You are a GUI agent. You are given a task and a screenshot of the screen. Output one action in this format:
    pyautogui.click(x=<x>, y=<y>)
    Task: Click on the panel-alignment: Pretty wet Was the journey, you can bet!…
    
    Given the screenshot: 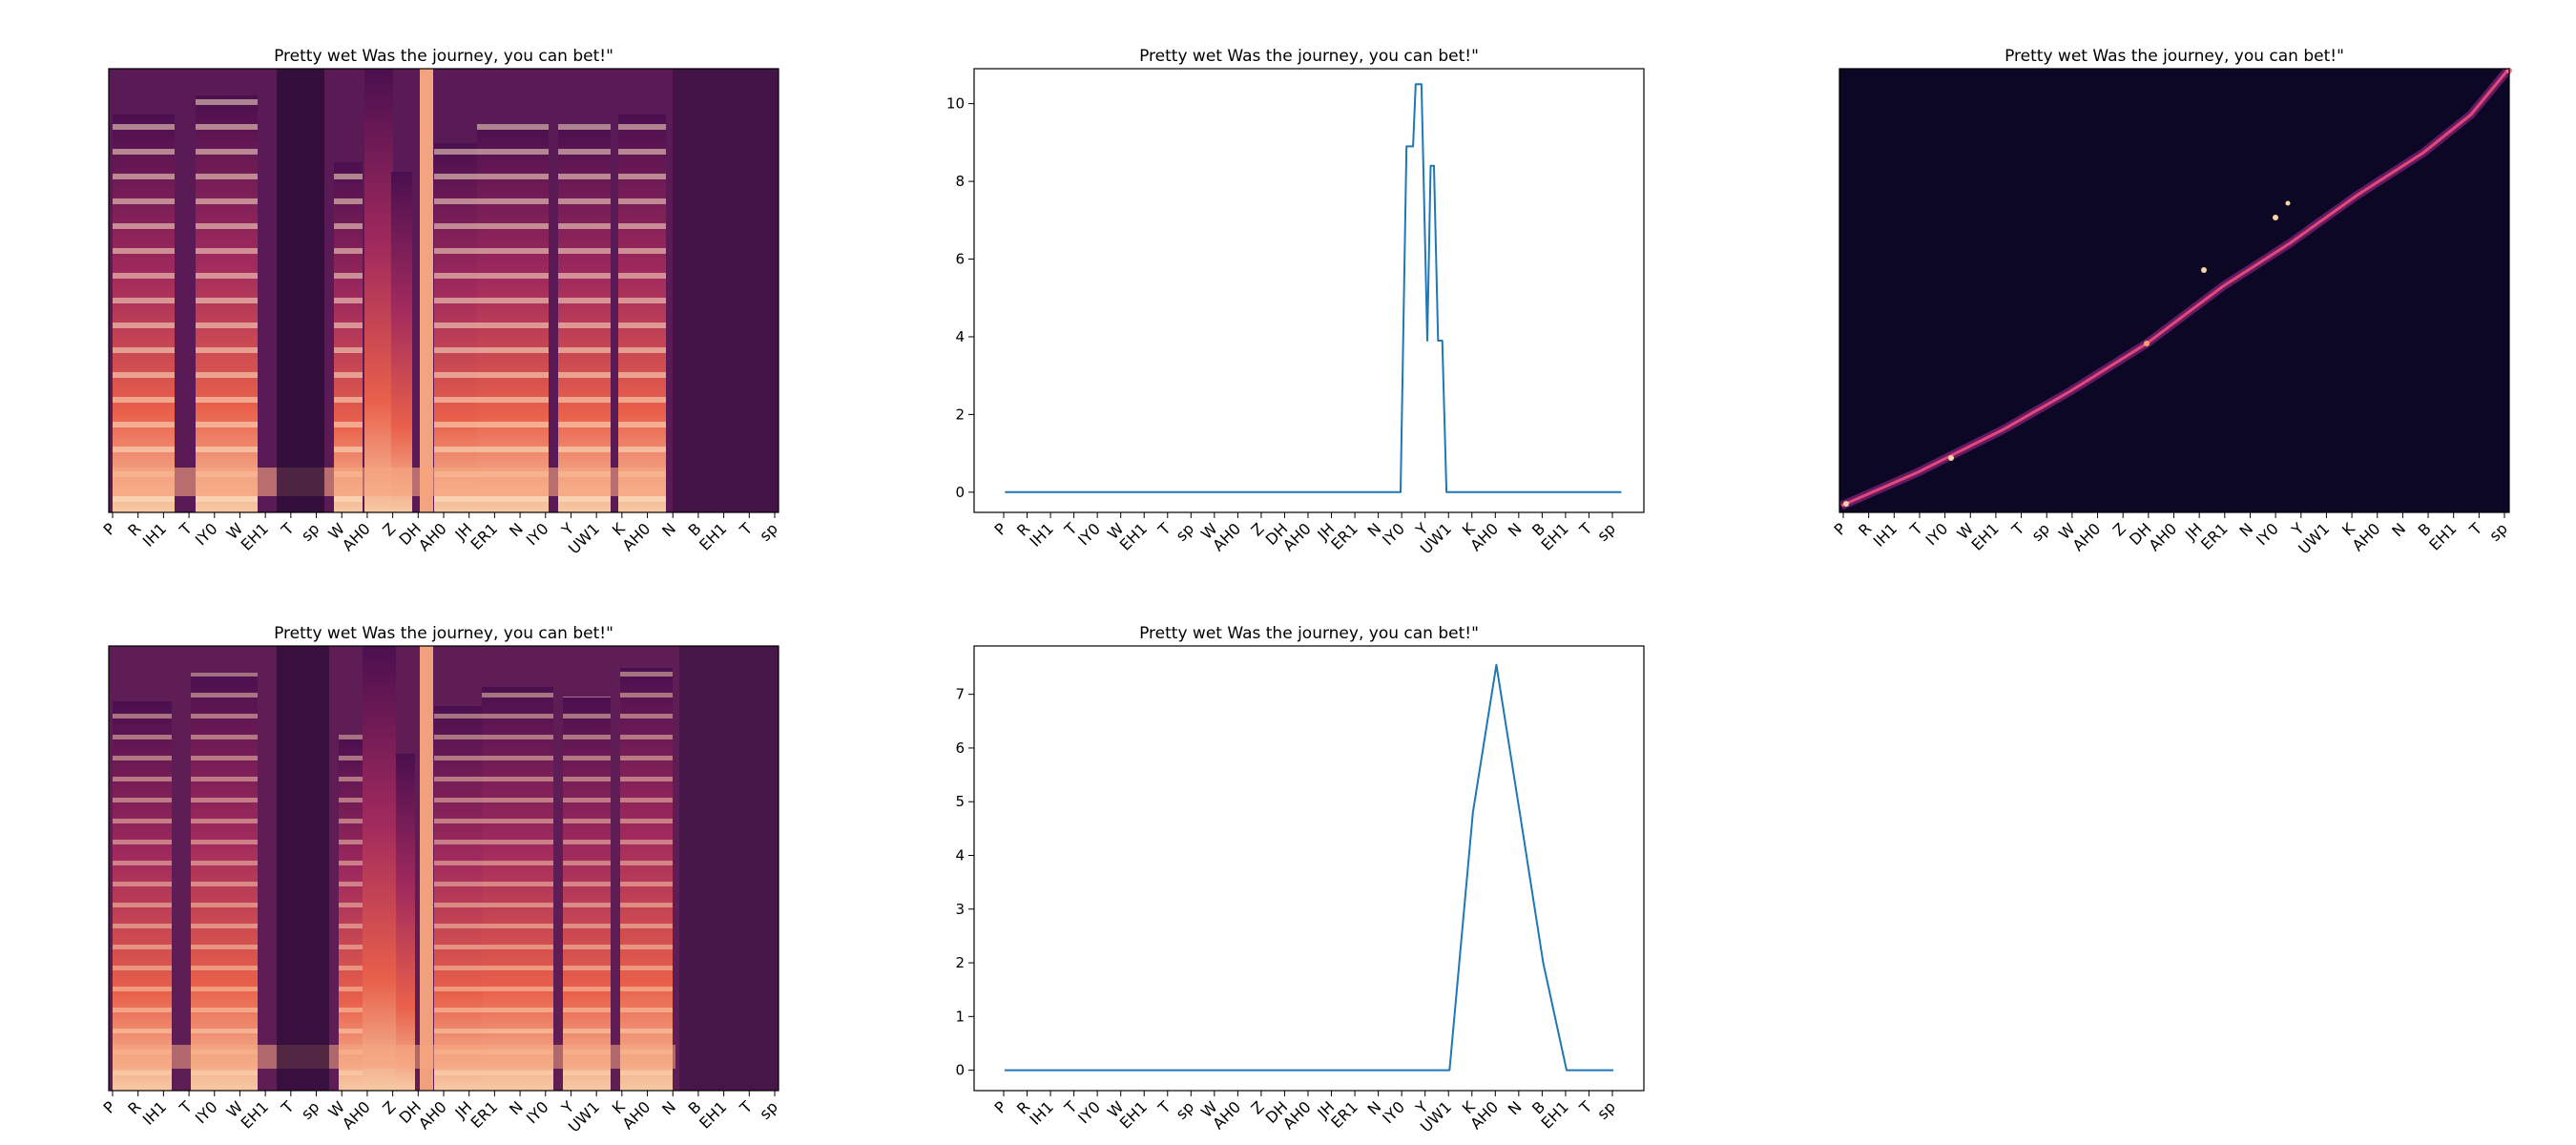 What is the action you would take?
    pyautogui.click(x=2171, y=302)
    